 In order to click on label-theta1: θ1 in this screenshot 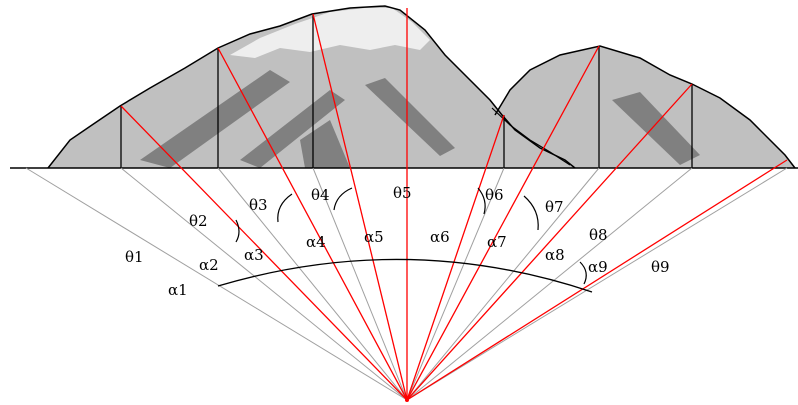, I will do `click(134, 257)`.